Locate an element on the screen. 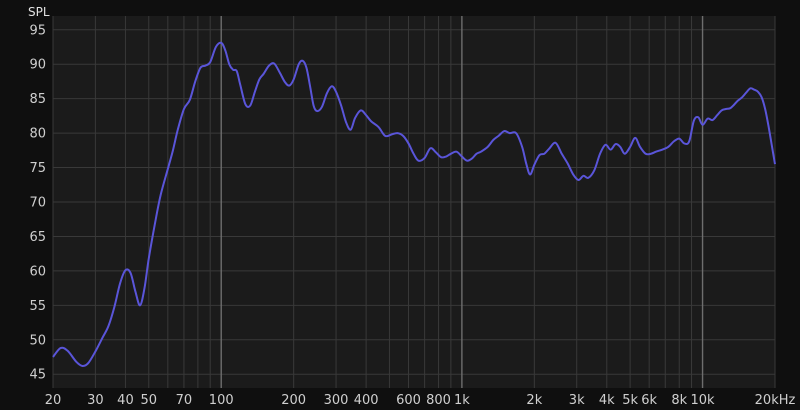  y-tick-label: 55 is located at coordinates (37, 306).